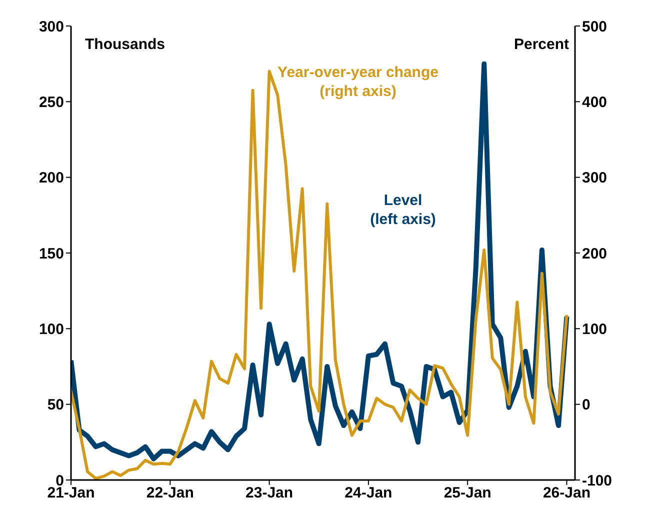  Describe the element at coordinates (51, 253) in the screenshot. I see `y-tick-label: 150` at that location.